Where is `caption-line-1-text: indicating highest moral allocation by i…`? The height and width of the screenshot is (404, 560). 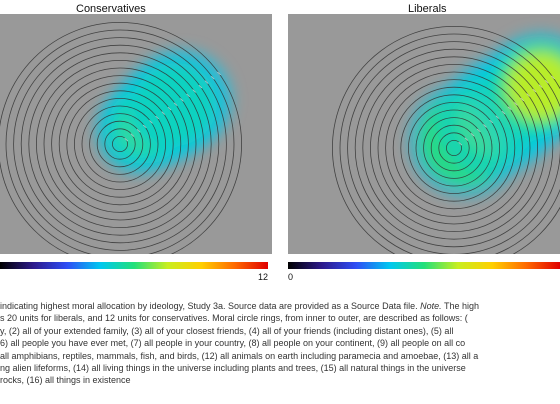
caption-line-1-text: indicating highest moral allocation by i… is located at coordinates (210, 306).